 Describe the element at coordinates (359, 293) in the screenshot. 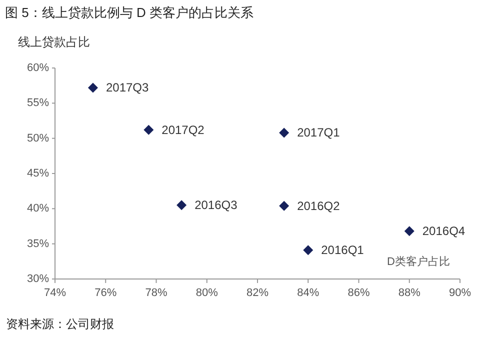

I see `x-tick-label: 86%` at that location.